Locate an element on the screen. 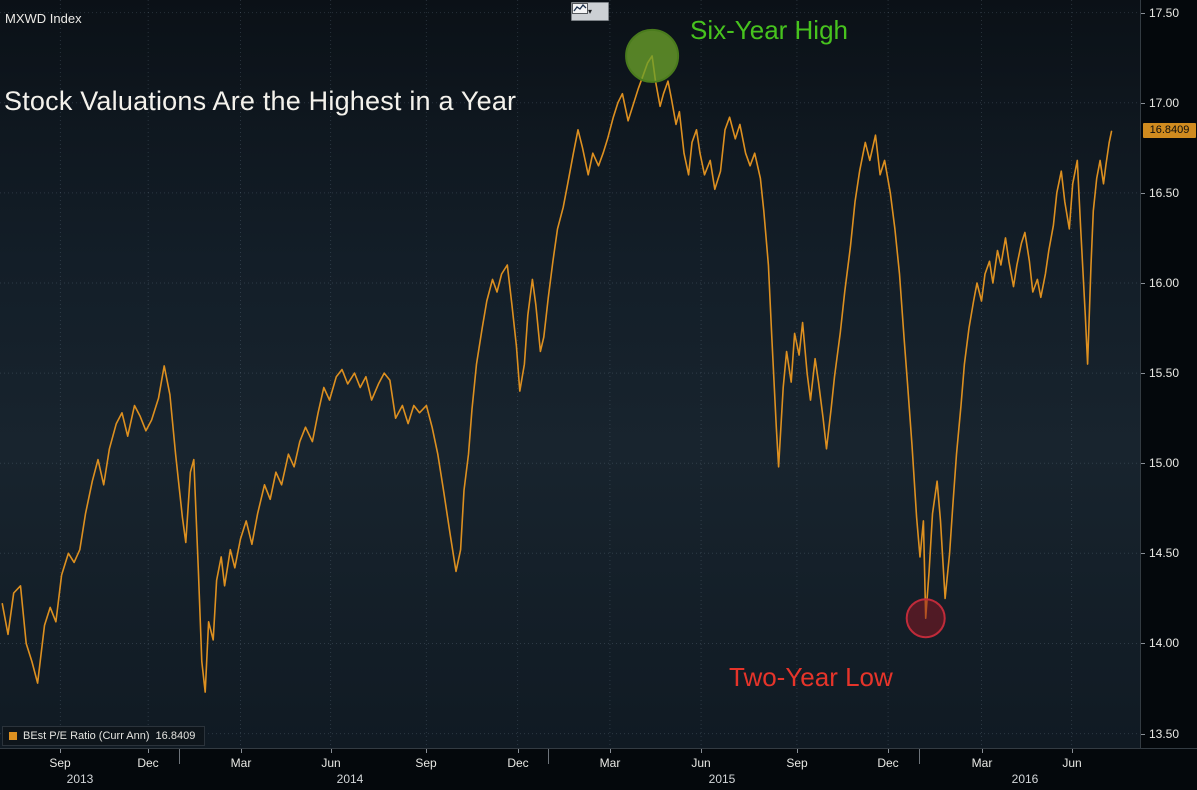  x-year-label: 2015 is located at coordinates (722, 779).